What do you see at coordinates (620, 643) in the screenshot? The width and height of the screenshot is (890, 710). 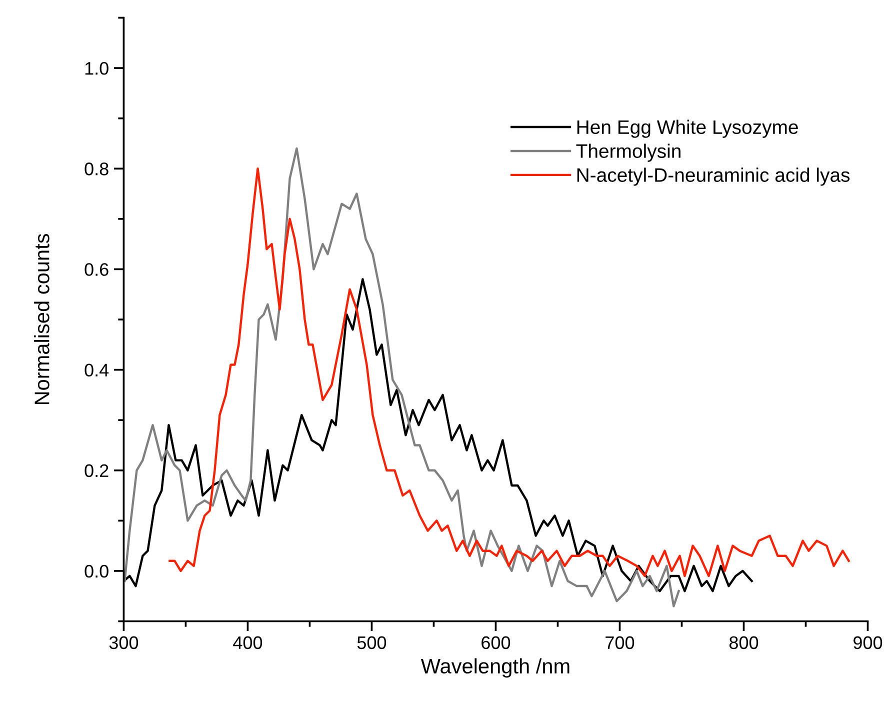 I see `x-tick-label: 700` at bounding box center [620, 643].